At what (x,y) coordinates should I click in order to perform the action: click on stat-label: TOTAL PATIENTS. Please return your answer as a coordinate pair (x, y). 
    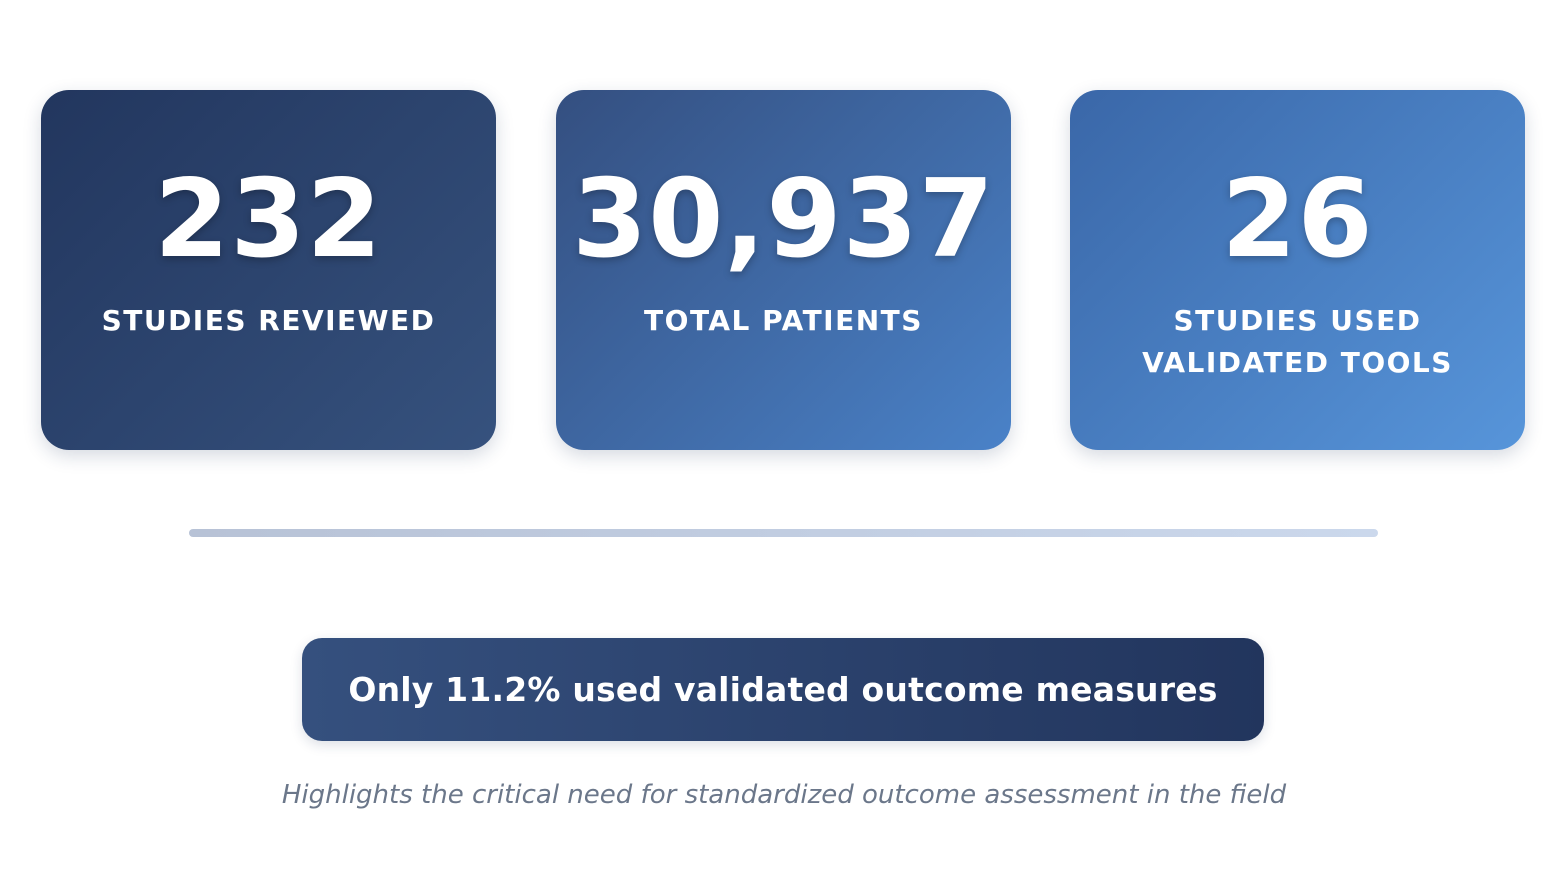
    Looking at the image, I should click on (783, 320).